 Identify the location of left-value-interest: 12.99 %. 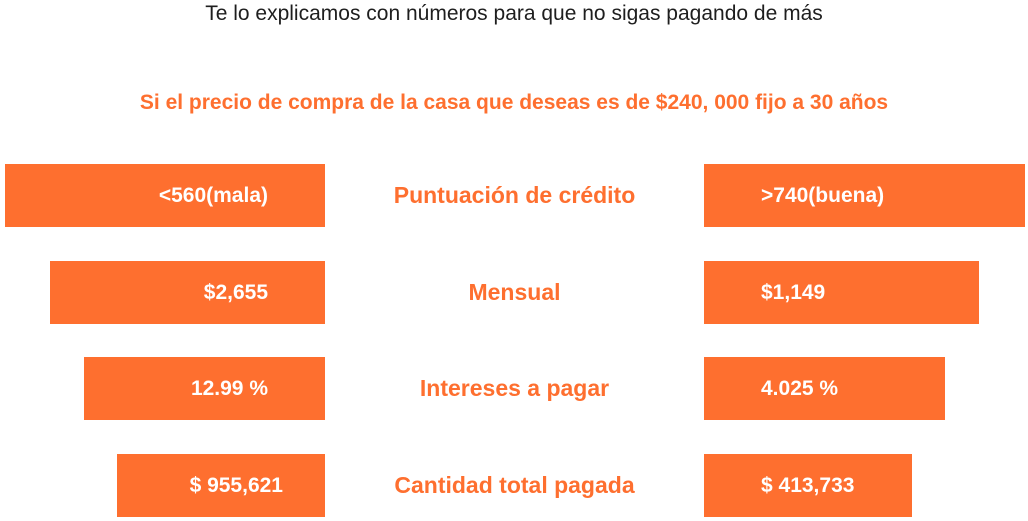
(229, 388).